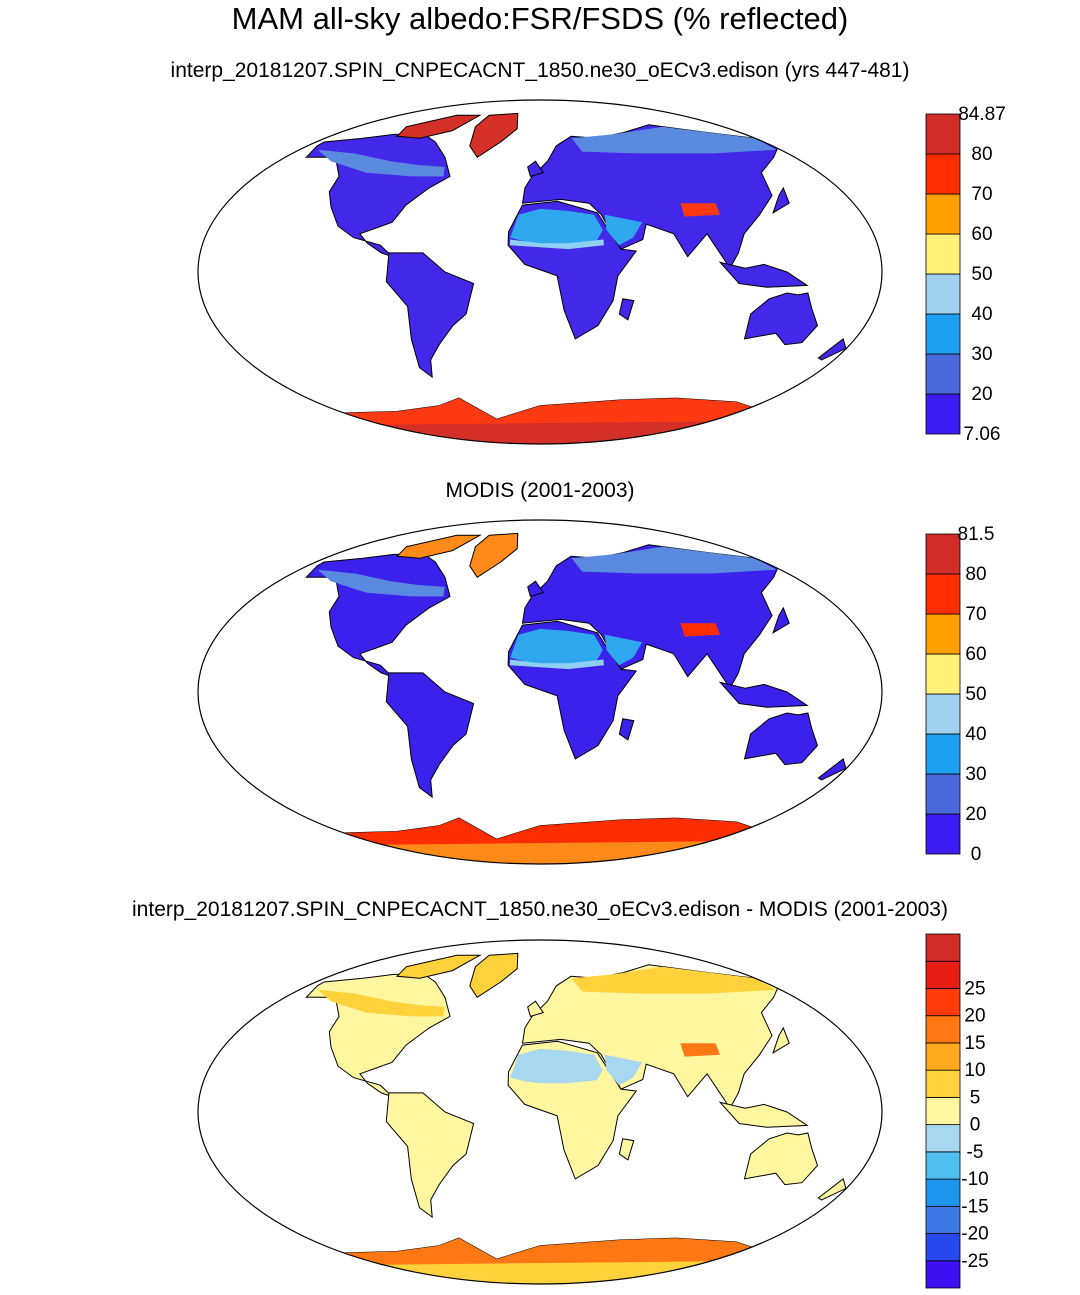 This screenshot has width=1080, height=1295. Describe the element at coordinates (975, 1097) in the screenshot. I see `colorbar-label: 5` at that location.